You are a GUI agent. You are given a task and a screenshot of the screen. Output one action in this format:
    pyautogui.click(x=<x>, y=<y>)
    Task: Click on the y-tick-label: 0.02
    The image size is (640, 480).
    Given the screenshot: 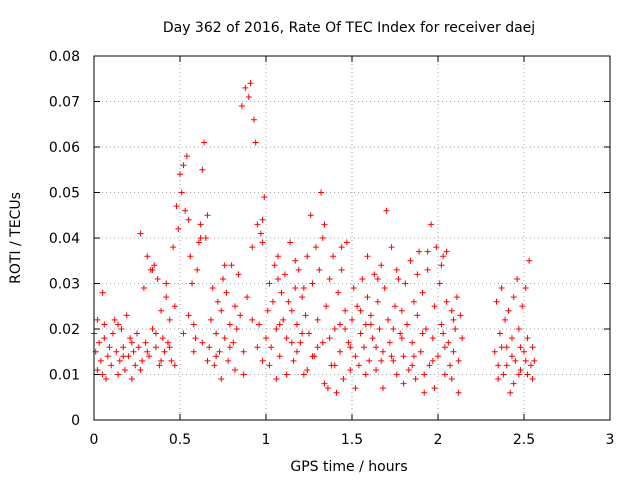 What is the action you would take?
    pyautogui.click(x=64, y=330)
    